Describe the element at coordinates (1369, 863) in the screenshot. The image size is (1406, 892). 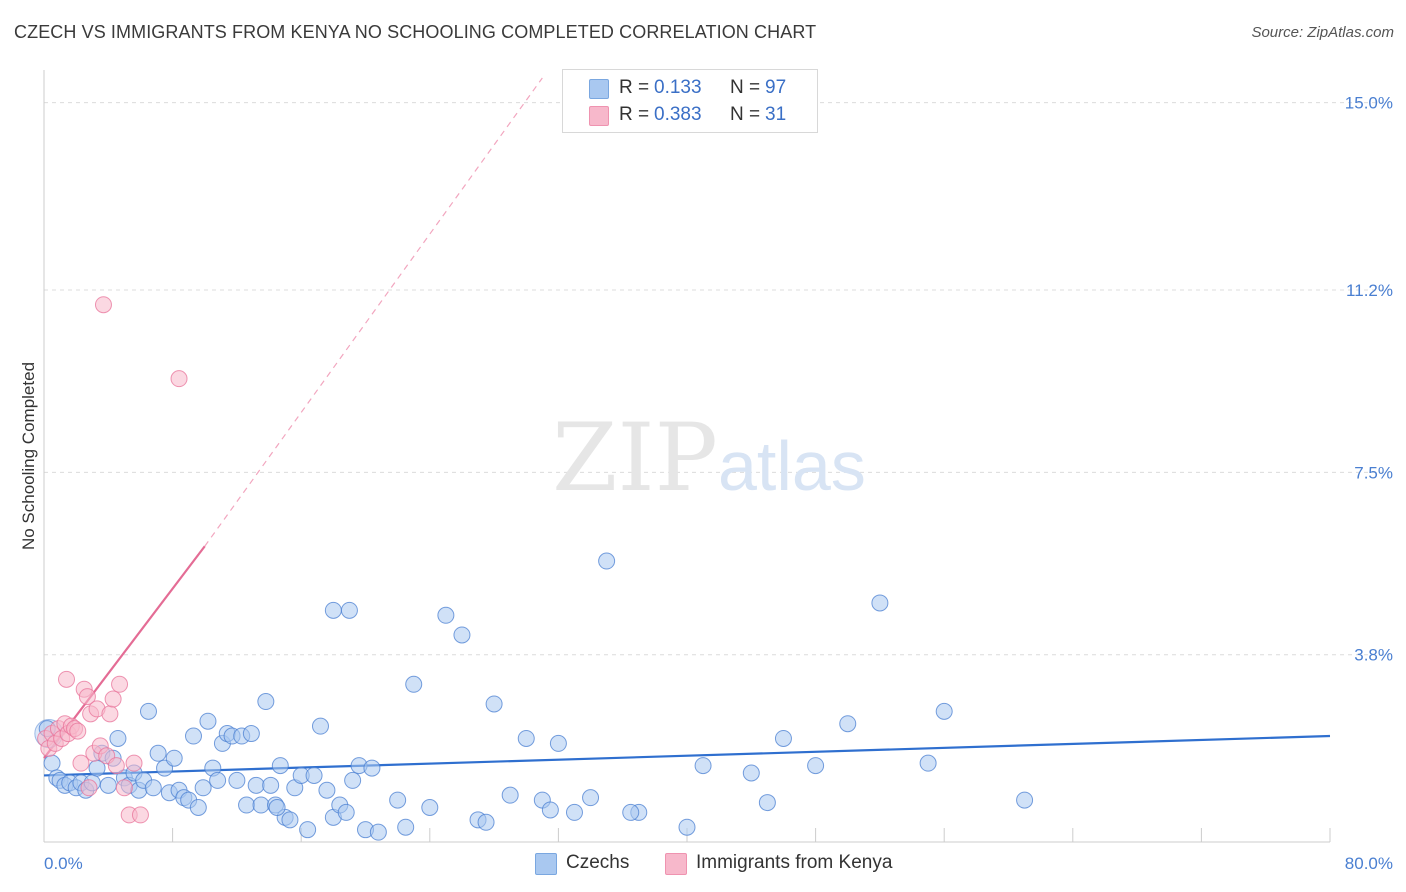
I see `x-tick-label: 80.0%` at that location.